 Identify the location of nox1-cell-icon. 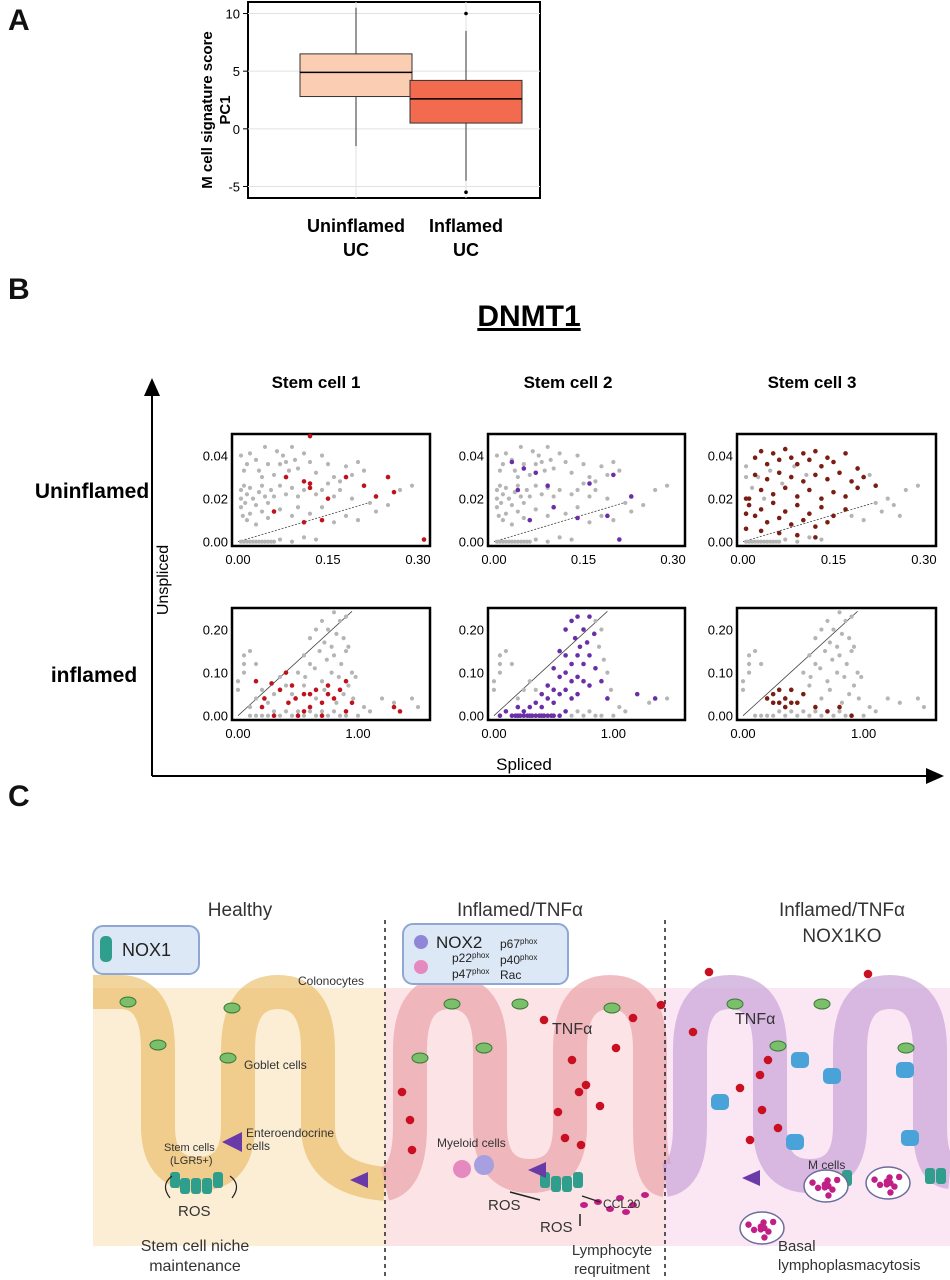
(106, 949).